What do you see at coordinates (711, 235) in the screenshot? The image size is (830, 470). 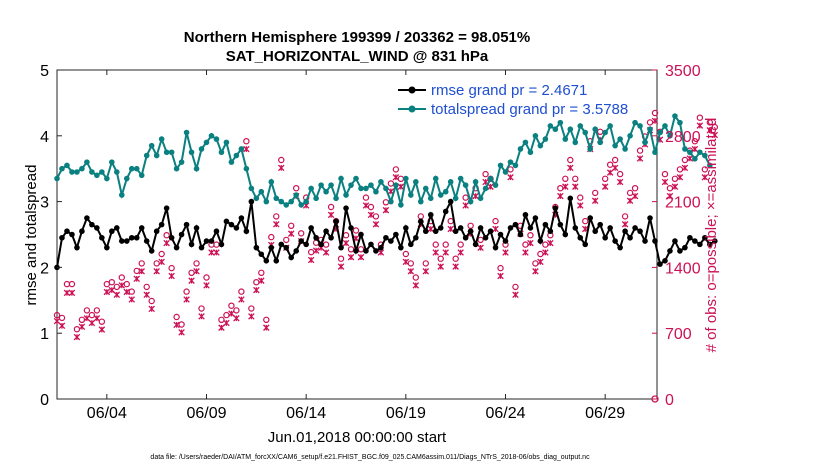 I see `y-axis-label-right: # of obs: o=possible; ×=assimilated` at bounding box center [711, 235].